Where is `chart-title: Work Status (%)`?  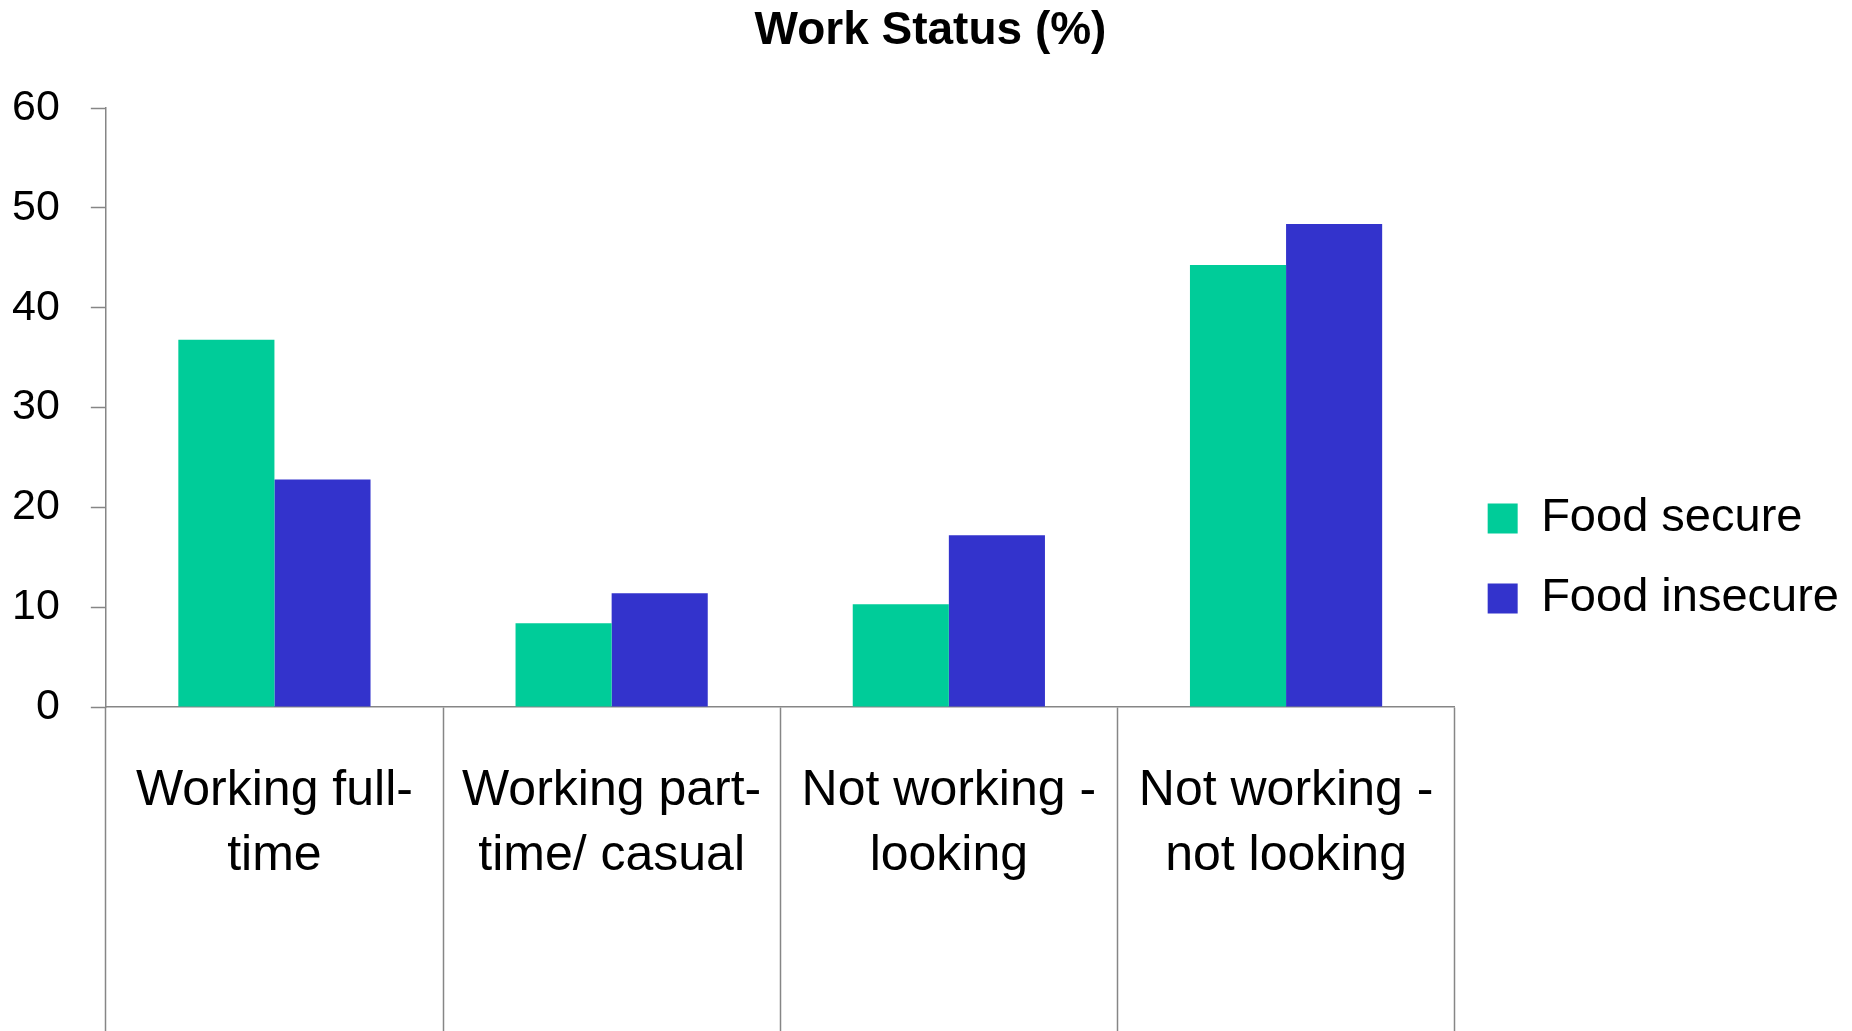 chart-title: Work Status (%) is located at coordinates (930, 28).